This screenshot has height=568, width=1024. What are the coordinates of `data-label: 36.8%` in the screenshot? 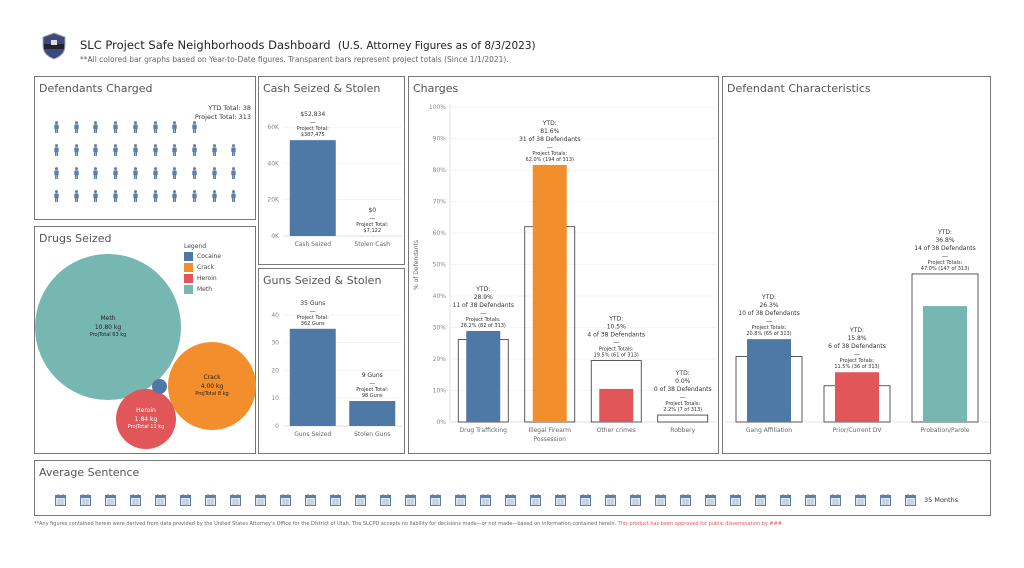 It's located at (944, 240).